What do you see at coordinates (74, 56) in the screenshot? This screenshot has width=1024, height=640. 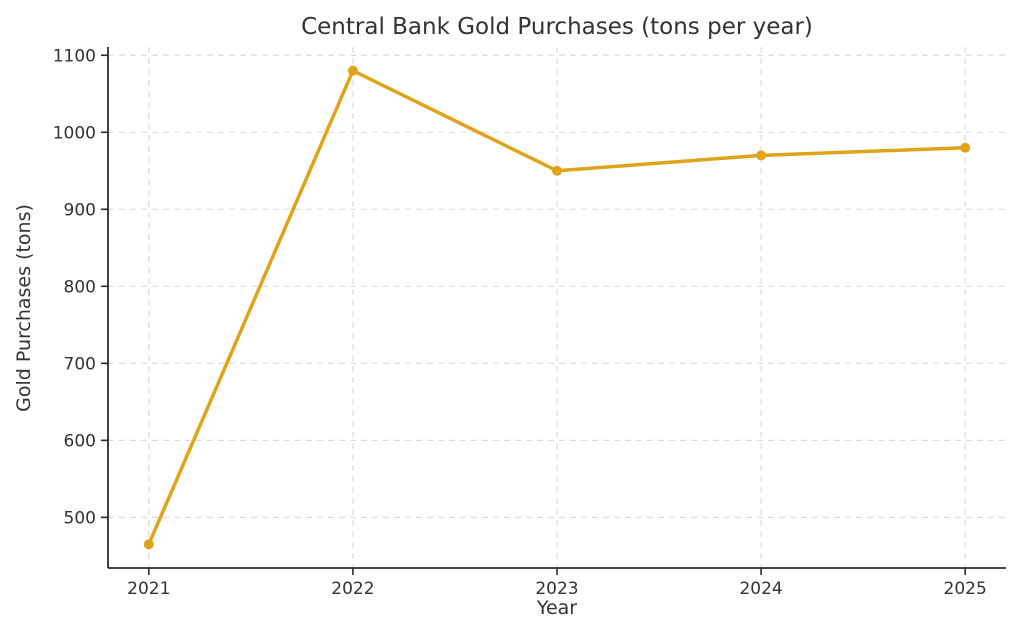 I see `y-tick-label: 1100` at bounding box center [74, 56].